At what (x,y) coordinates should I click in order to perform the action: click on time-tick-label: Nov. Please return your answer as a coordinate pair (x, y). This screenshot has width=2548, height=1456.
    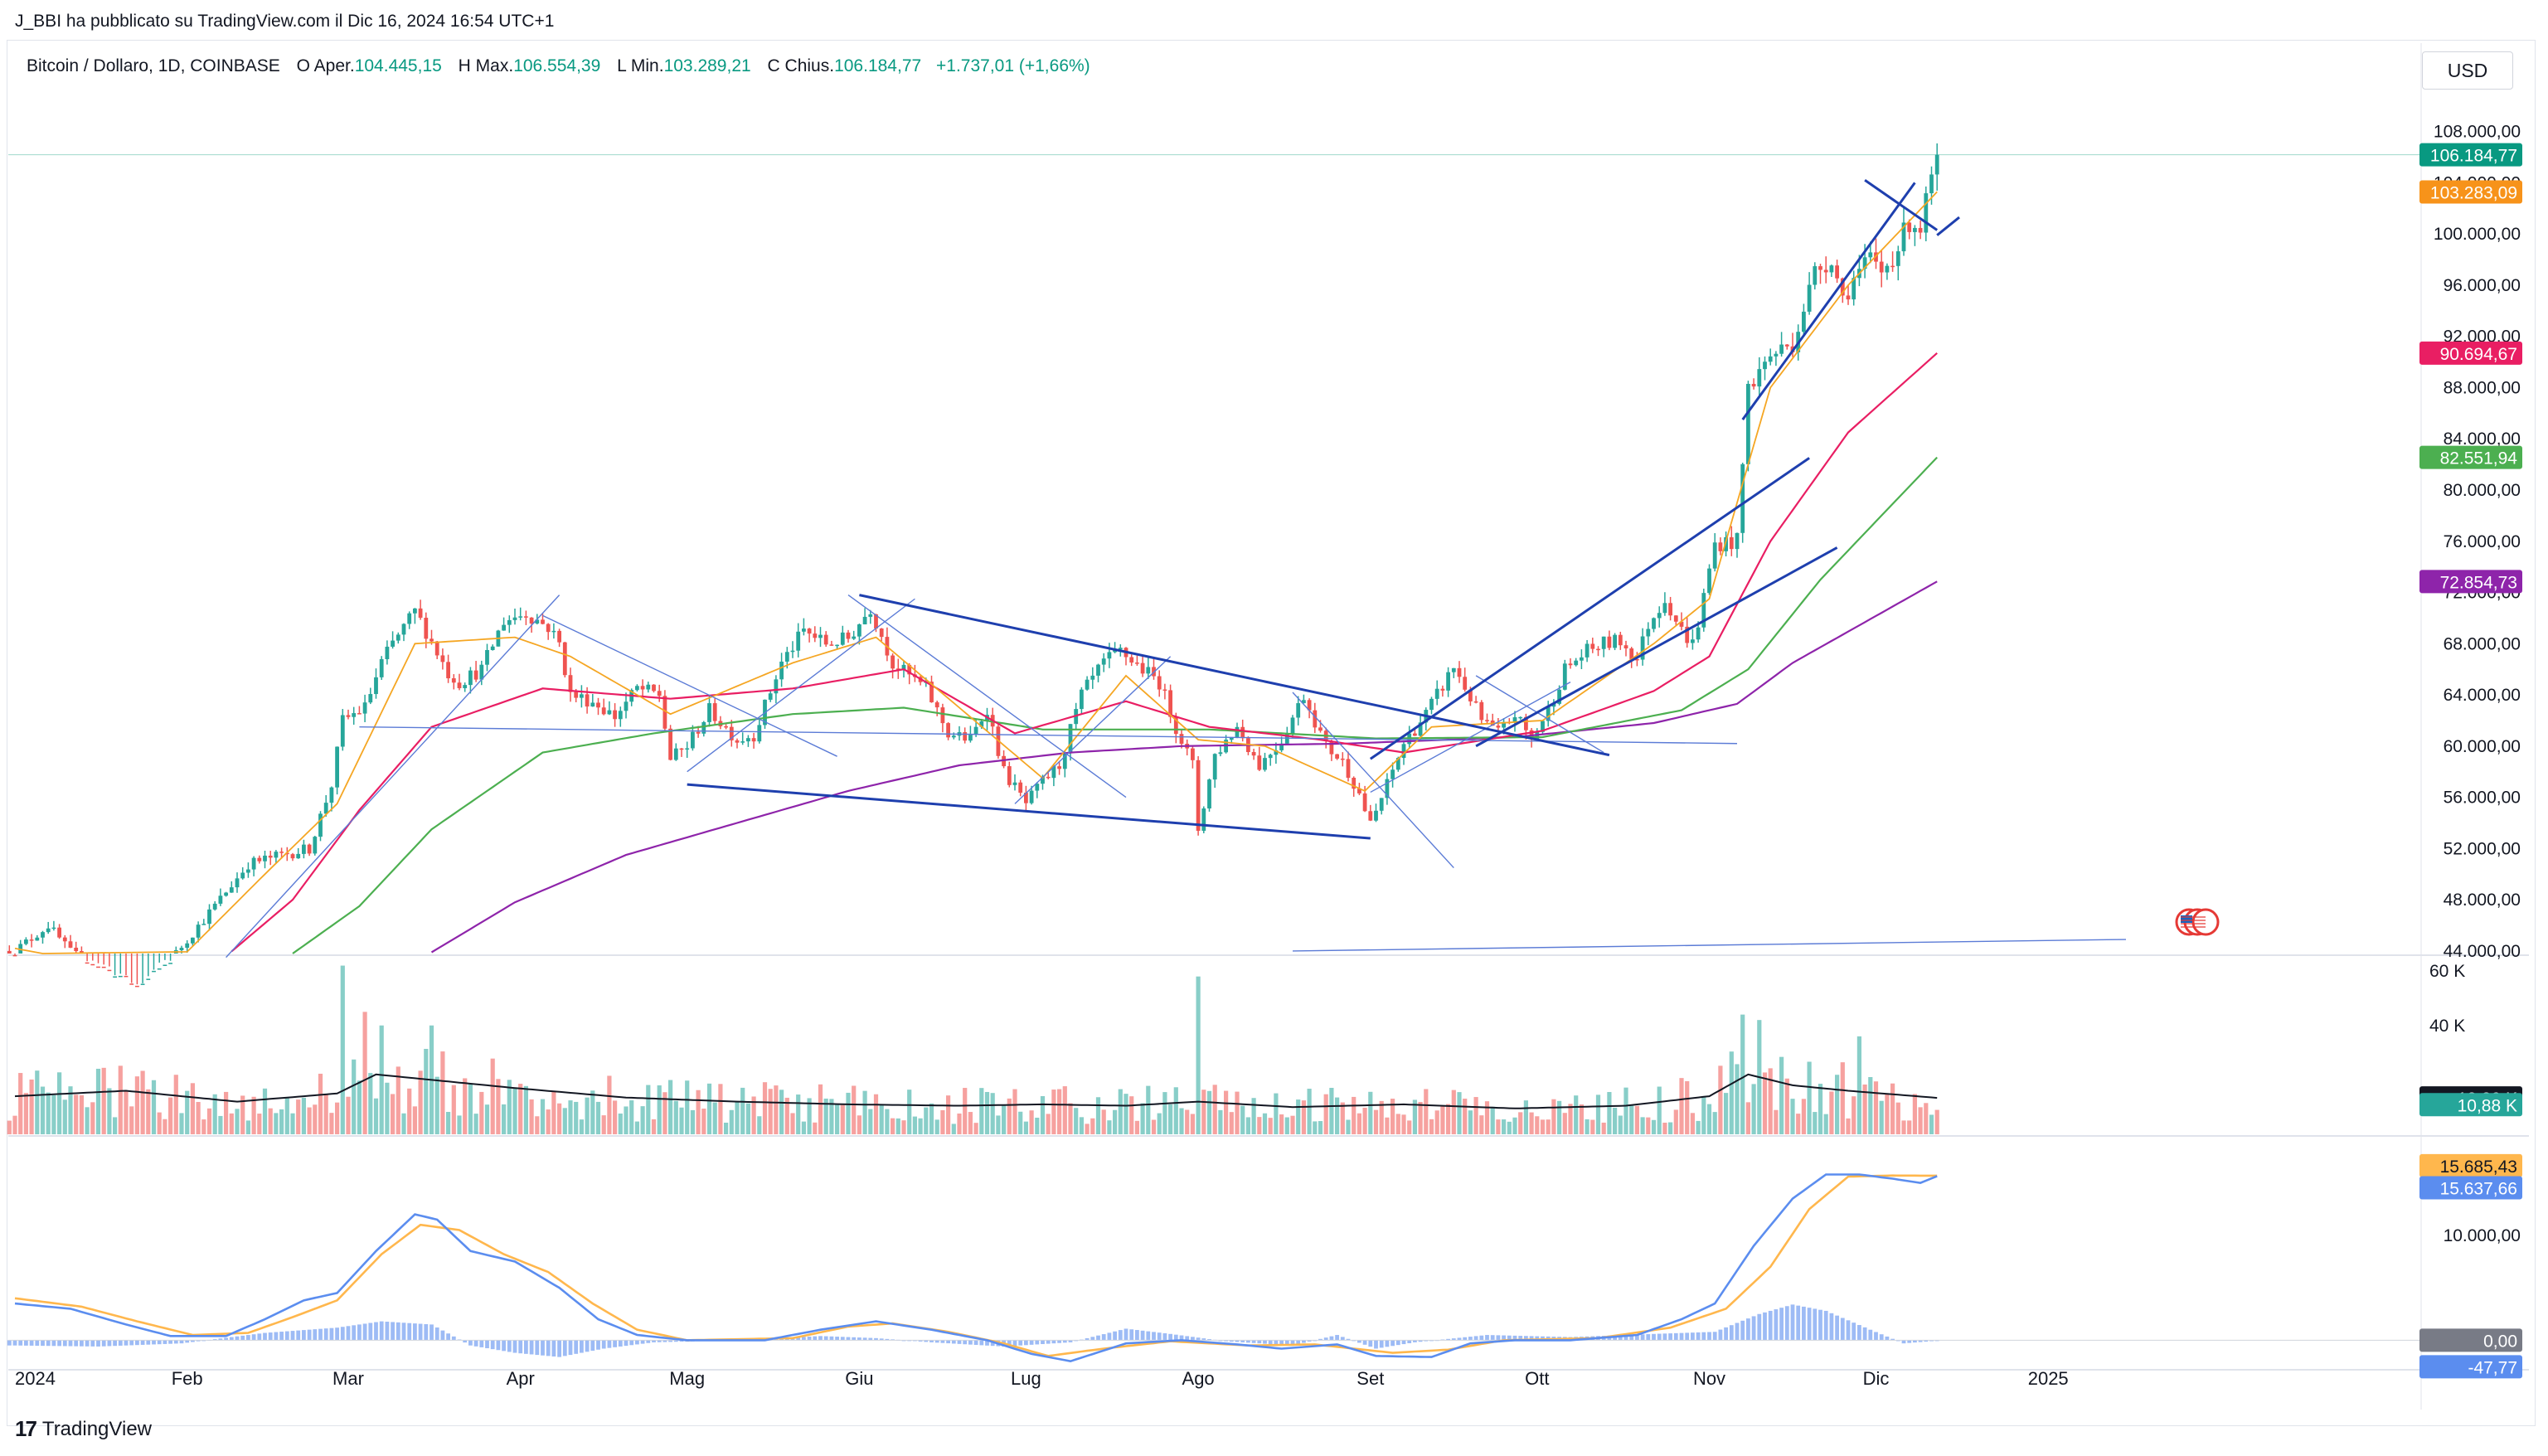
    Looking at the image, I should click on (1709, 1378).